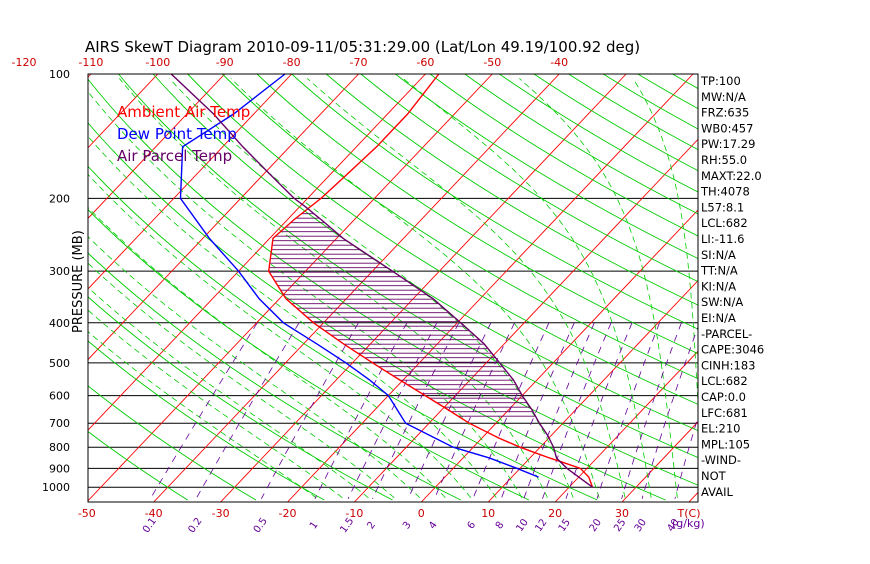 This screenshot has width=870, height=564. I want to click on mixing-ratio-label: 10, so click(522, 525).